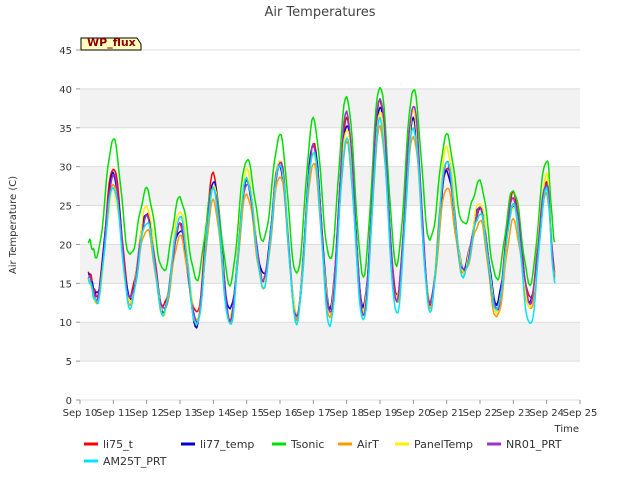 This screenshot has width=640, height=484. What do you see at coordinates (80, 413) in the screenshot?
I see `x-tick-label: Sep 10` at bounding box center [80, 413].